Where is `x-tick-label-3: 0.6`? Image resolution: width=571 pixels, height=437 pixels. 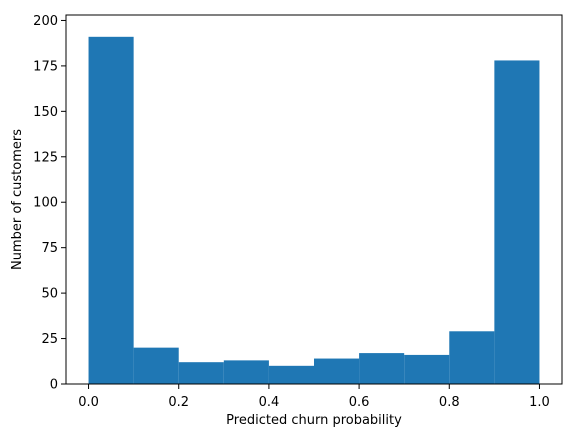
x-tick-label-3: 0.6 is located at coordinates (359, 402).